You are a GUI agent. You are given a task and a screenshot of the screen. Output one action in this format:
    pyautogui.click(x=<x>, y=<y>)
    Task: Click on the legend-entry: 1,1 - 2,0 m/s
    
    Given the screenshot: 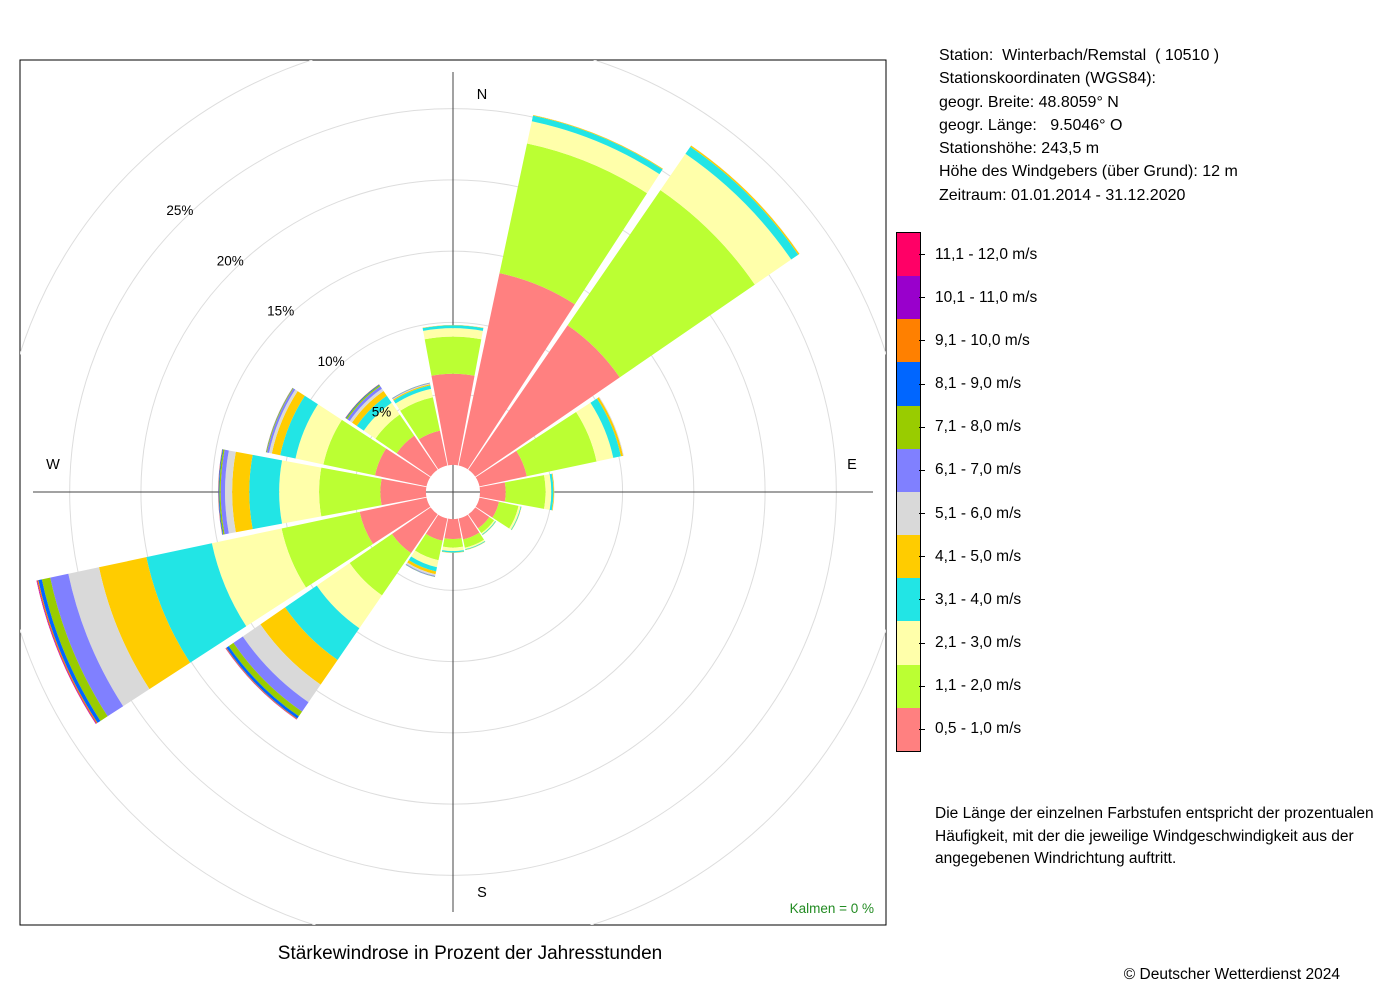 What is the action you would take?
    pyautogui.click(x=970, y=686)
    